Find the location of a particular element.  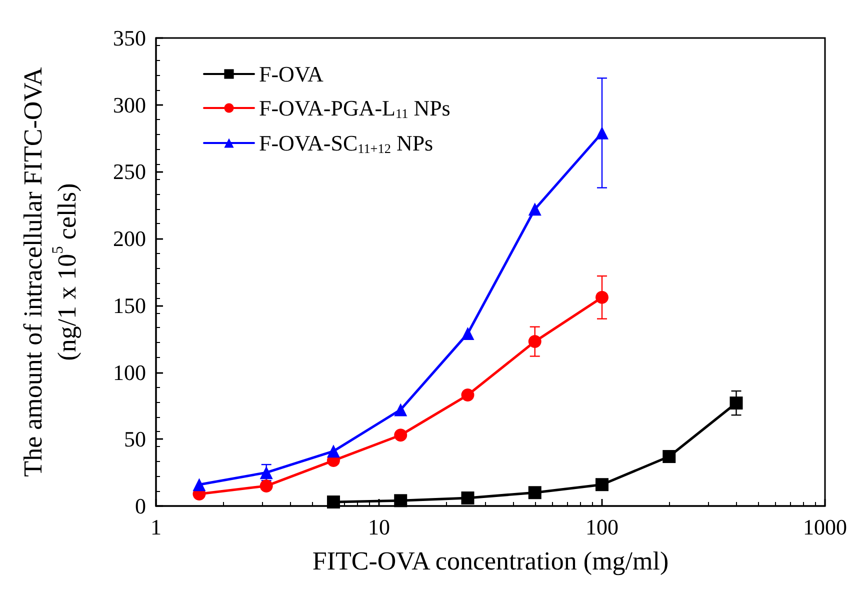

y-tick-label: 0 is located at coordinates (140, 506).